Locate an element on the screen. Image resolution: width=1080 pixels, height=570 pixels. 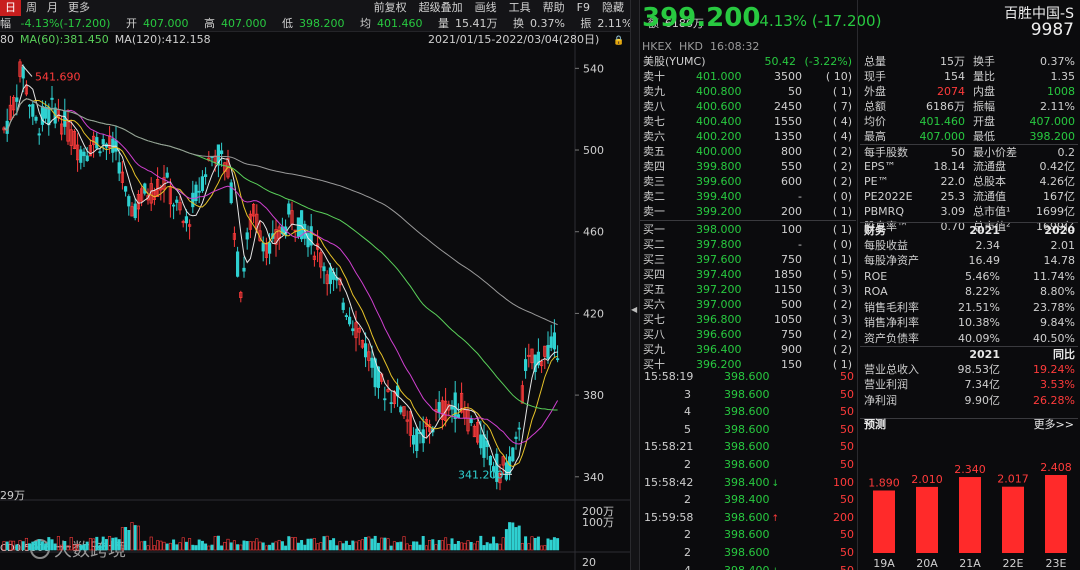
ask-row: 卖一 399.200 200 ( 1) is located at coordinates (748, 211).